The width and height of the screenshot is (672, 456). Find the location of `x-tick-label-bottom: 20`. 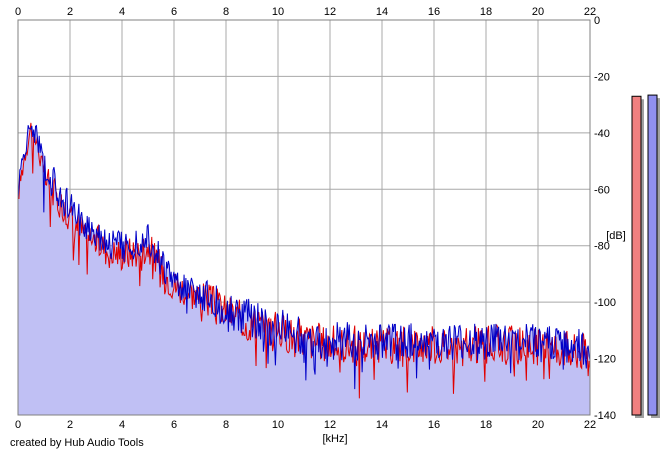

x-tick-label-bottom: 20 is located at coordinates (538, 425).